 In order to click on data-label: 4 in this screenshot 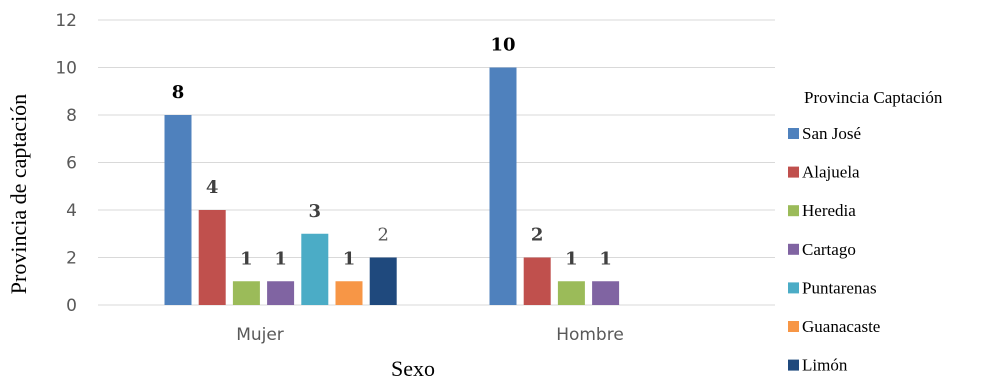, I will do `click(212, 187)`.